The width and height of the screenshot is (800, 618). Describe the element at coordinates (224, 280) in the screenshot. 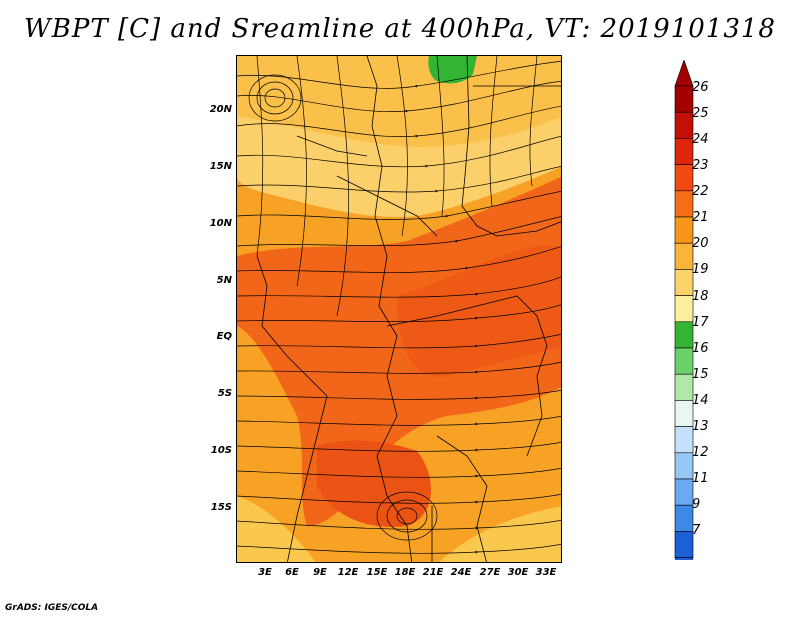

I see `lat-label: 5N` at that location.